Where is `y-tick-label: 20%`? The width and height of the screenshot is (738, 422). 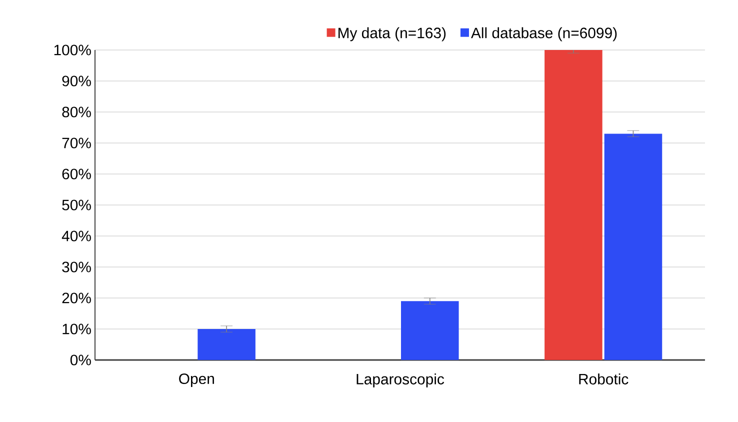 y-tick-label: 20% is located at coordinates (76, 298).